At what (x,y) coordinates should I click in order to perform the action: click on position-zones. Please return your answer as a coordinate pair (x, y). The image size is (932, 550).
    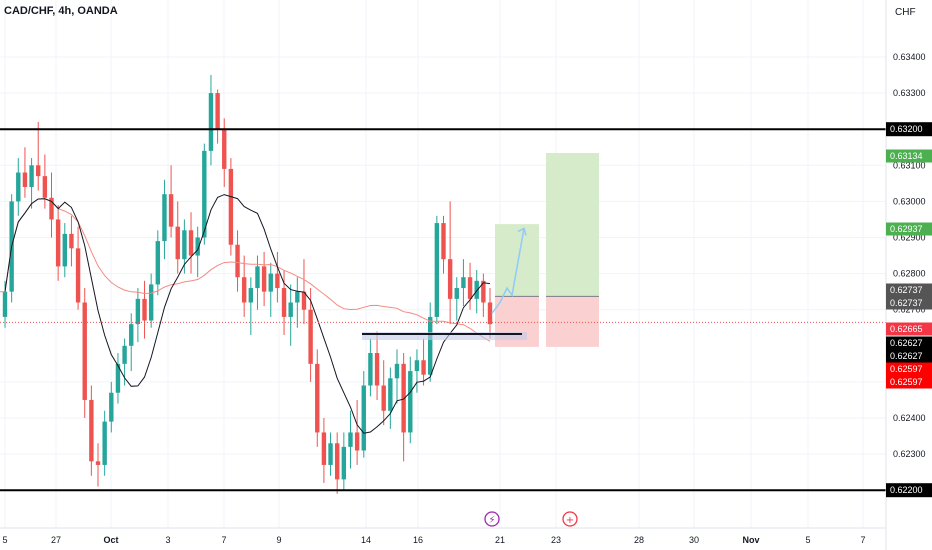
    Looking at the image, I should click on (547, 250).